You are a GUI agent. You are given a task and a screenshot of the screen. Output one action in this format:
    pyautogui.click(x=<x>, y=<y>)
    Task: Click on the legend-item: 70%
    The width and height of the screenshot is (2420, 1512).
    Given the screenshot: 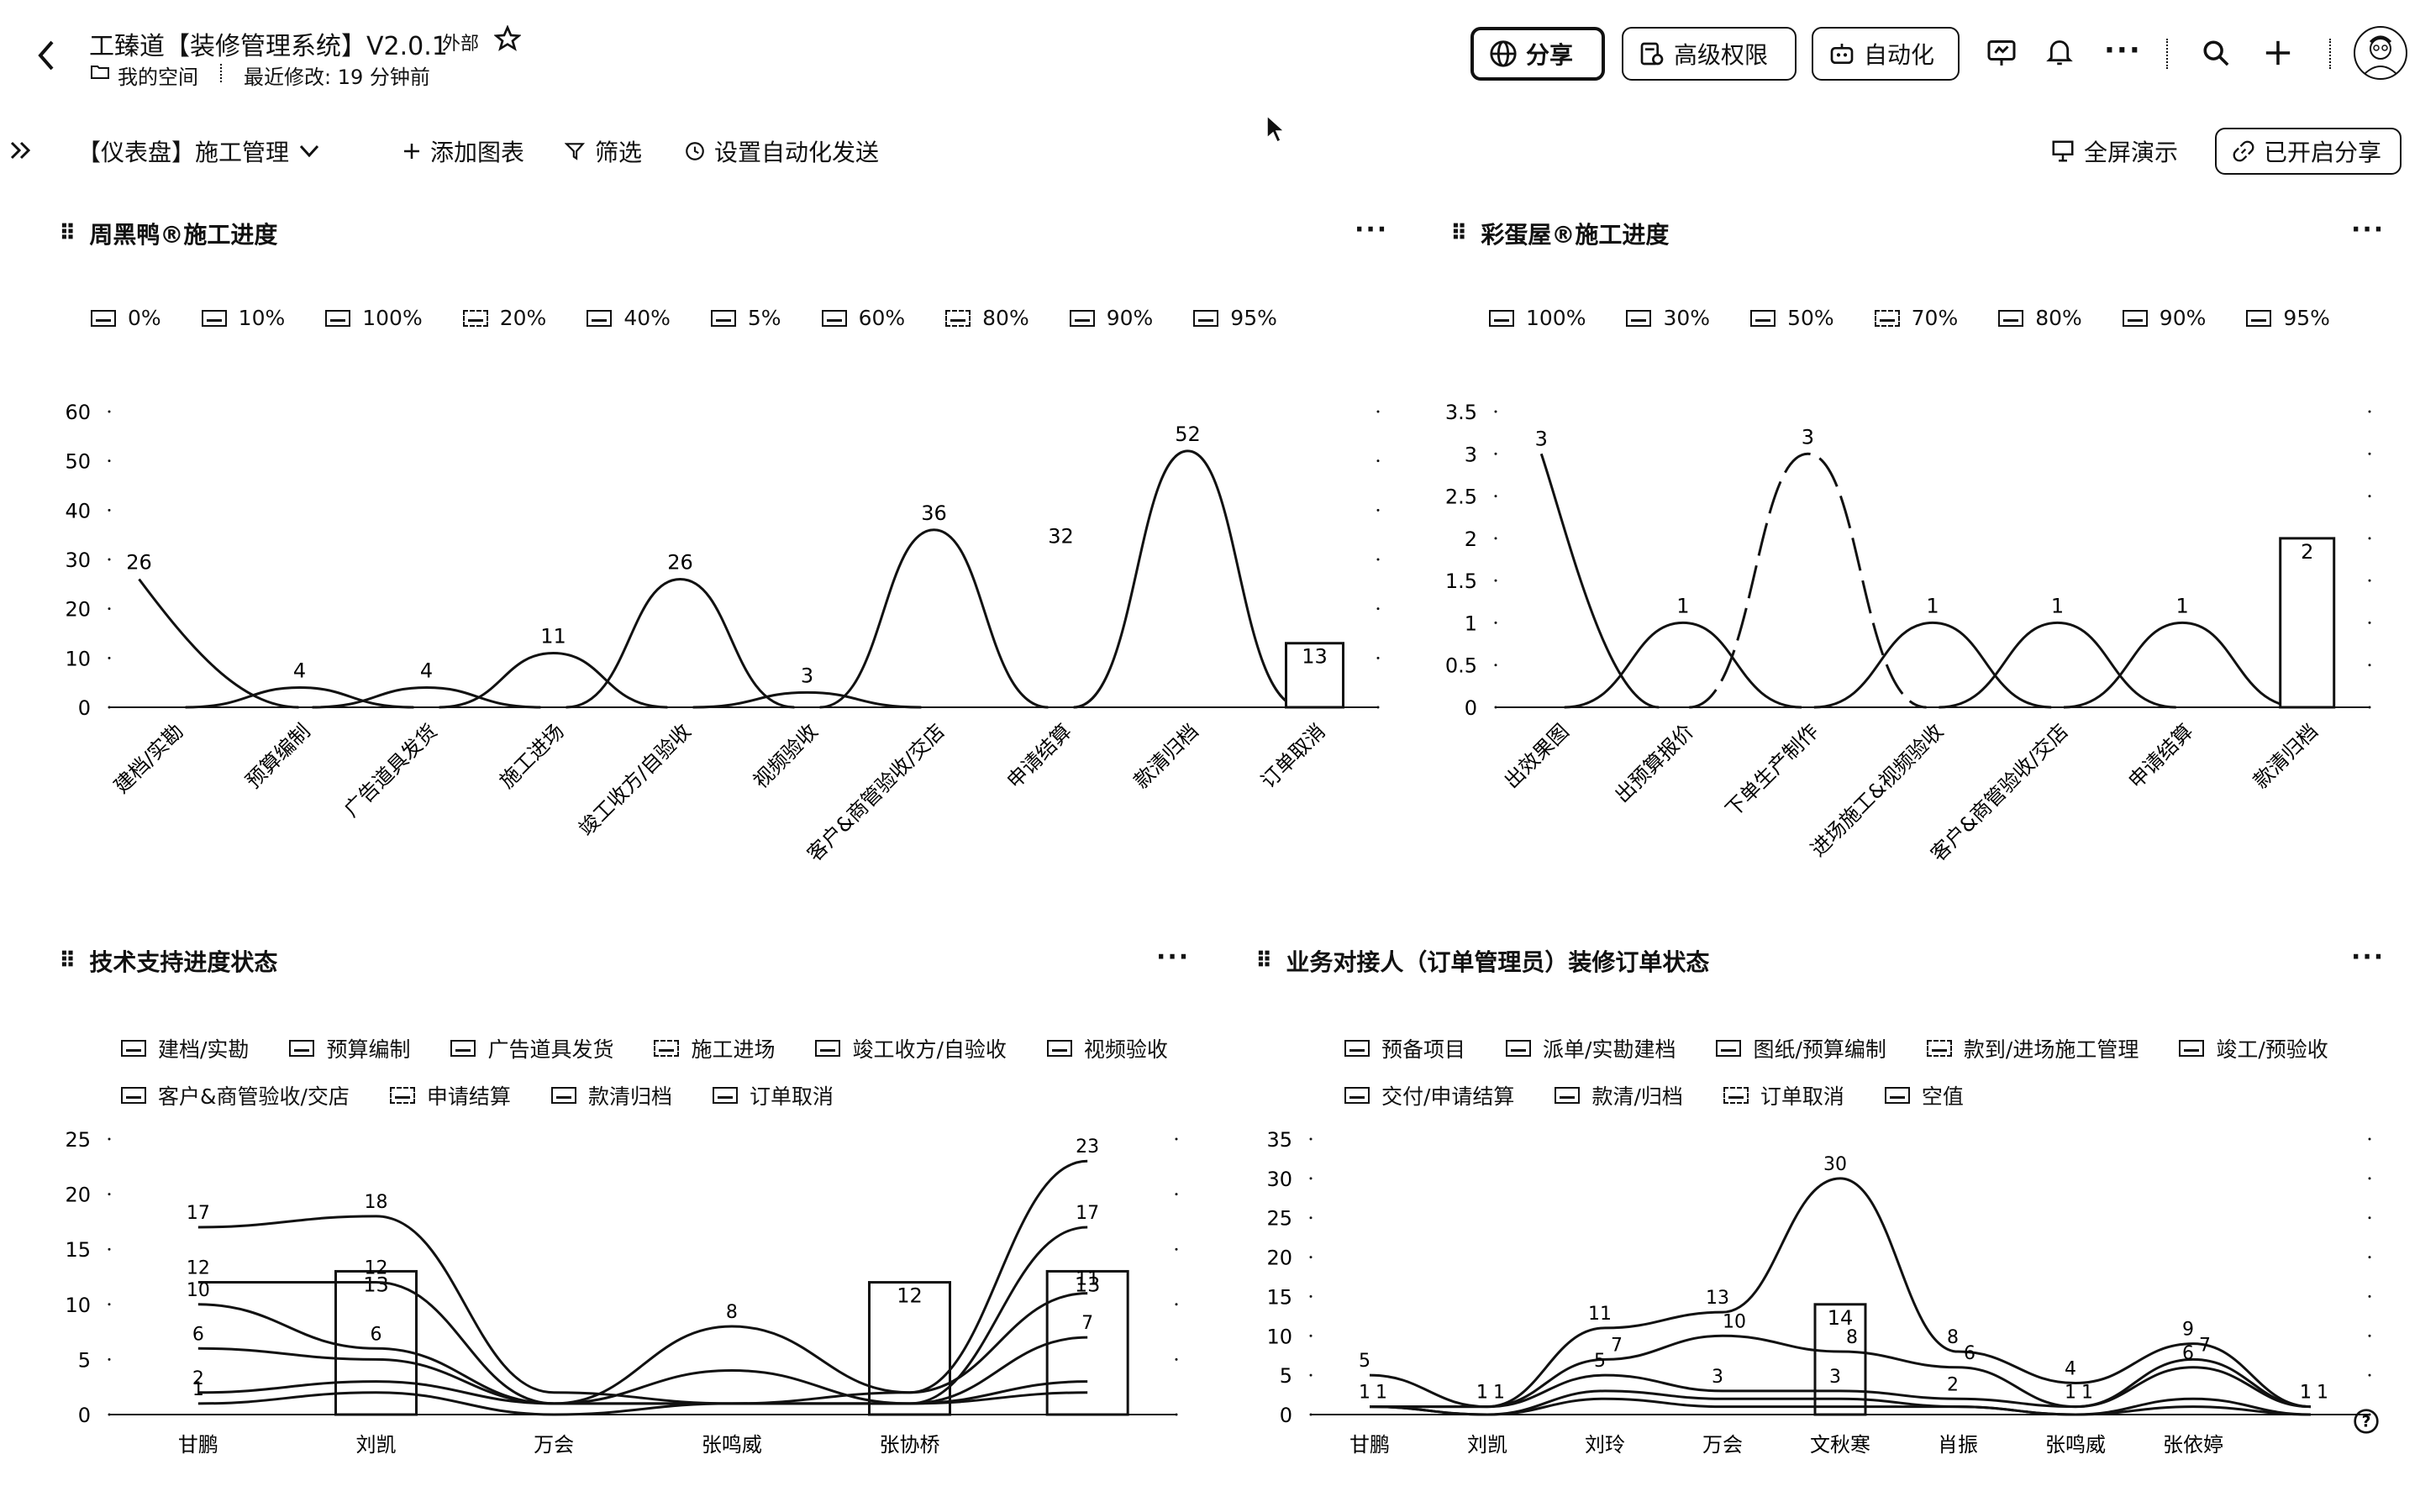 What is the action you would take?
    pyautogui.click(x=1917, y=318)
    